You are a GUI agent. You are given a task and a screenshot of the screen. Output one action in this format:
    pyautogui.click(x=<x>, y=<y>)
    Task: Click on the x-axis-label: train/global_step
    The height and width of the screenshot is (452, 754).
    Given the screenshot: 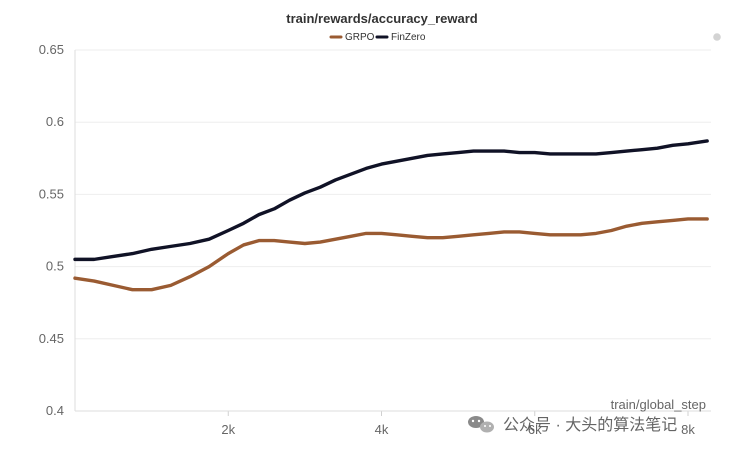 What is the action you would take?
    pyautogui.click(x=658, y=404)
    